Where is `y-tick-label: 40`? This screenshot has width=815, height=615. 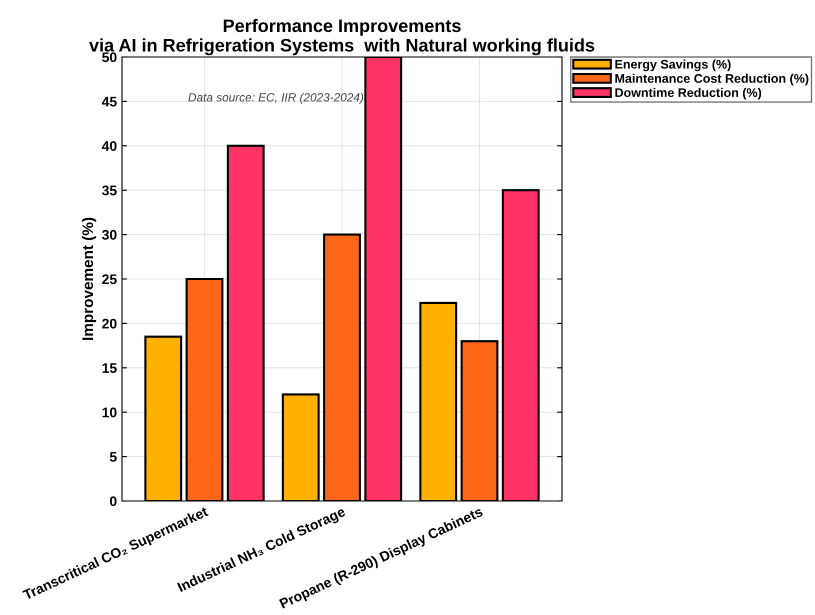
y-tick-label: 40 is located at coordinates (109, 146).